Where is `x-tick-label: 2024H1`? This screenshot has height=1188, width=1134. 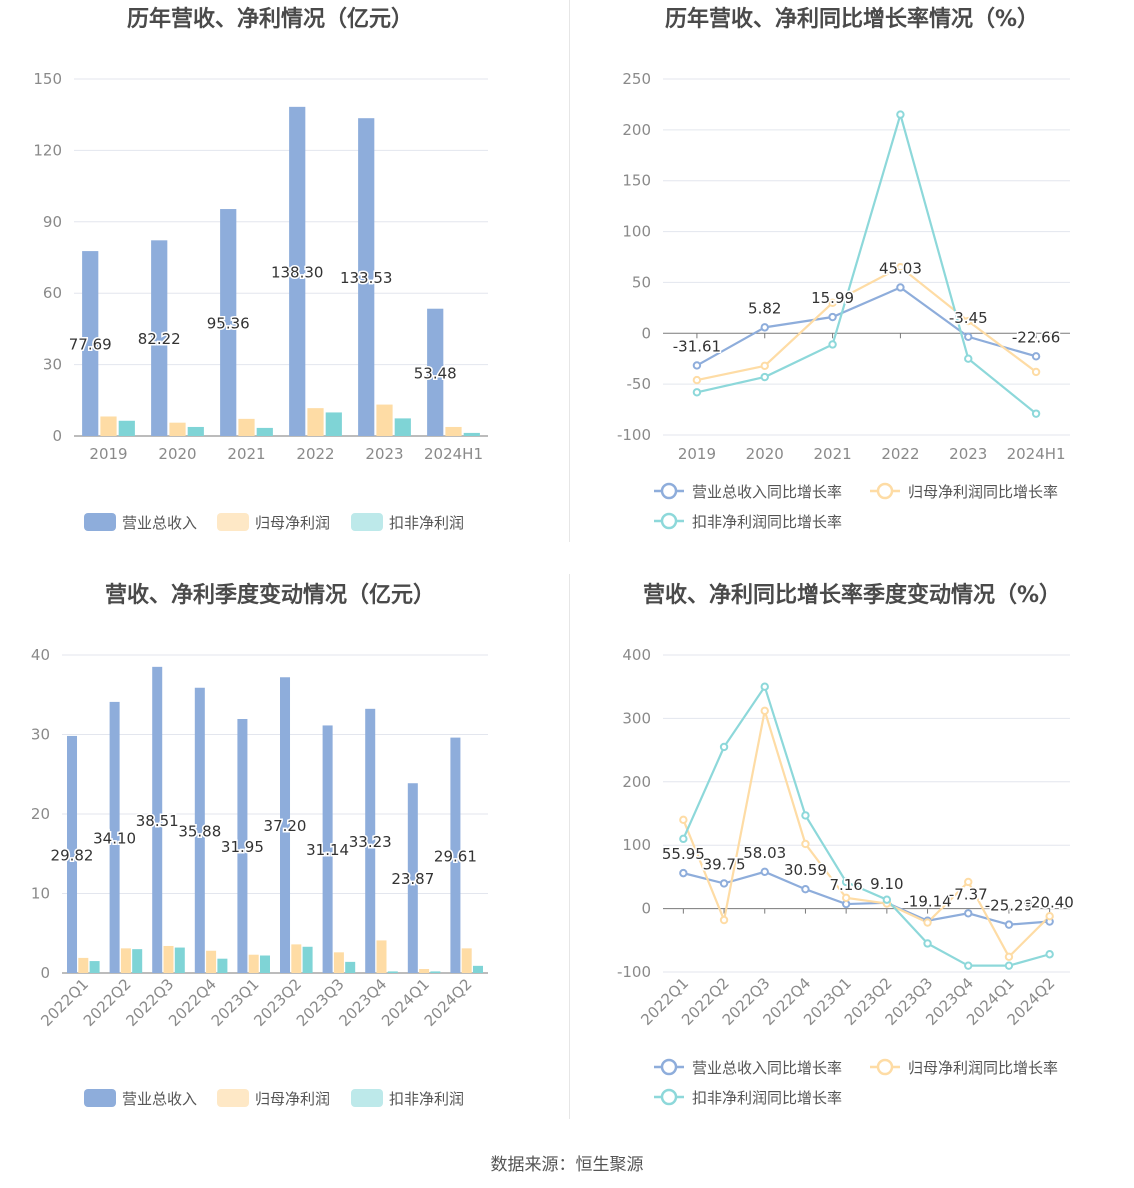
x-tick-label: 2024H1 is located at coordinates (453, 454).